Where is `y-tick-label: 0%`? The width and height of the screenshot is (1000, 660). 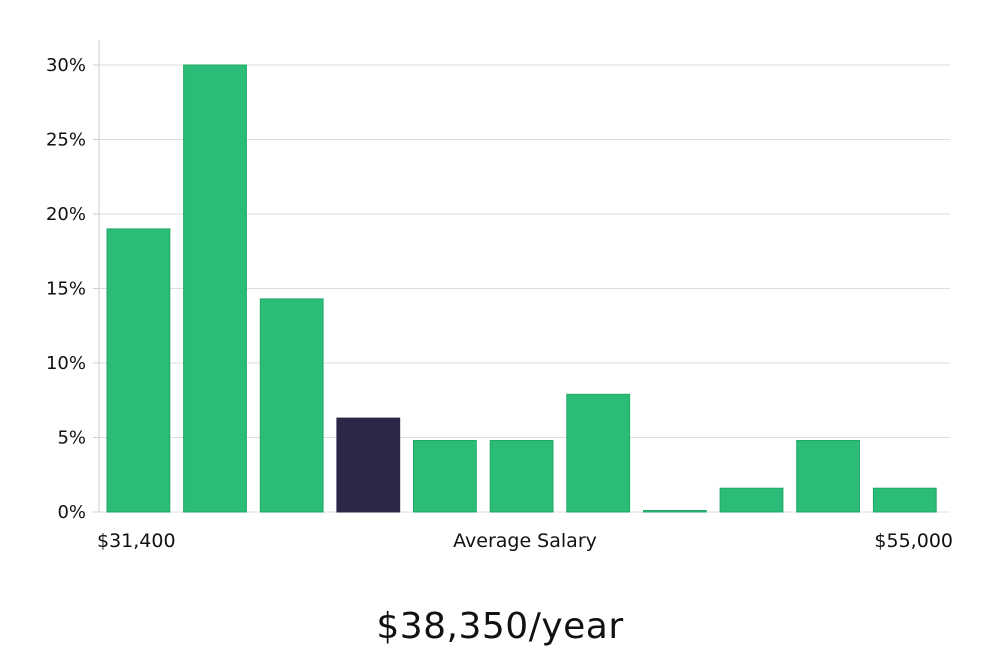
y-tick-label: 0% is located at coordinates (71, 512).